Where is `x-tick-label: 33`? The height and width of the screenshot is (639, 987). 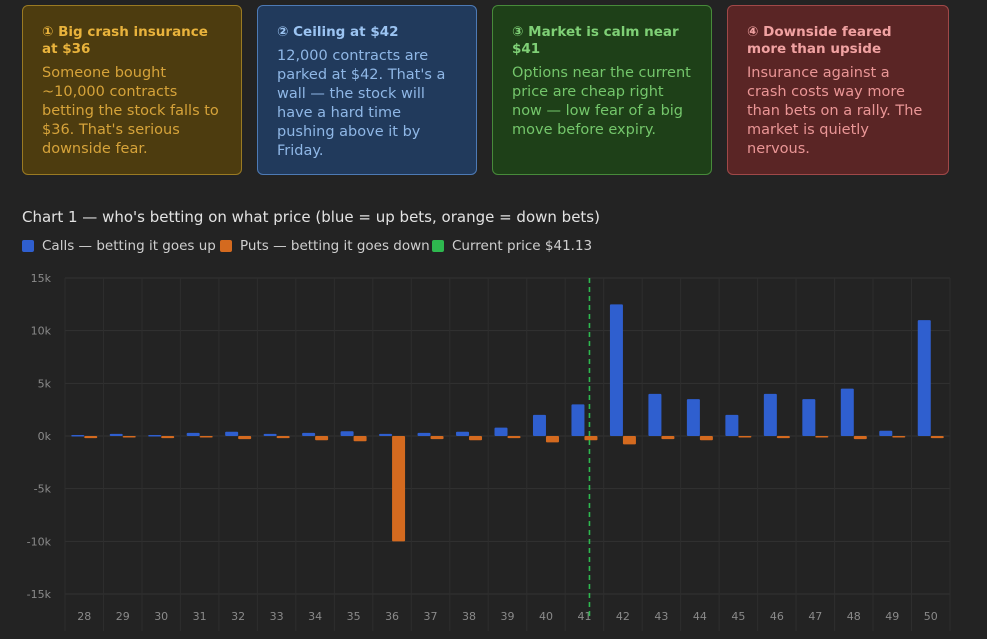 x-tick-label: 33 is located at coordinates (277, 616).